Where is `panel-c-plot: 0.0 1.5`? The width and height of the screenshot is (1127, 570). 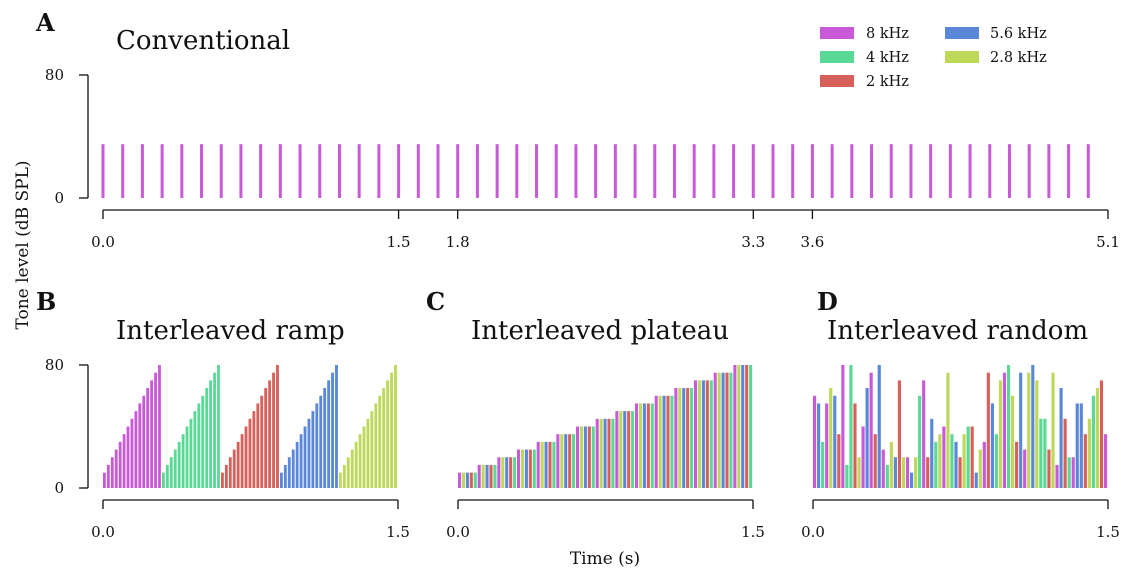 panel-c-plot: 0.0 1.5 is located at coordinates (605, 453).